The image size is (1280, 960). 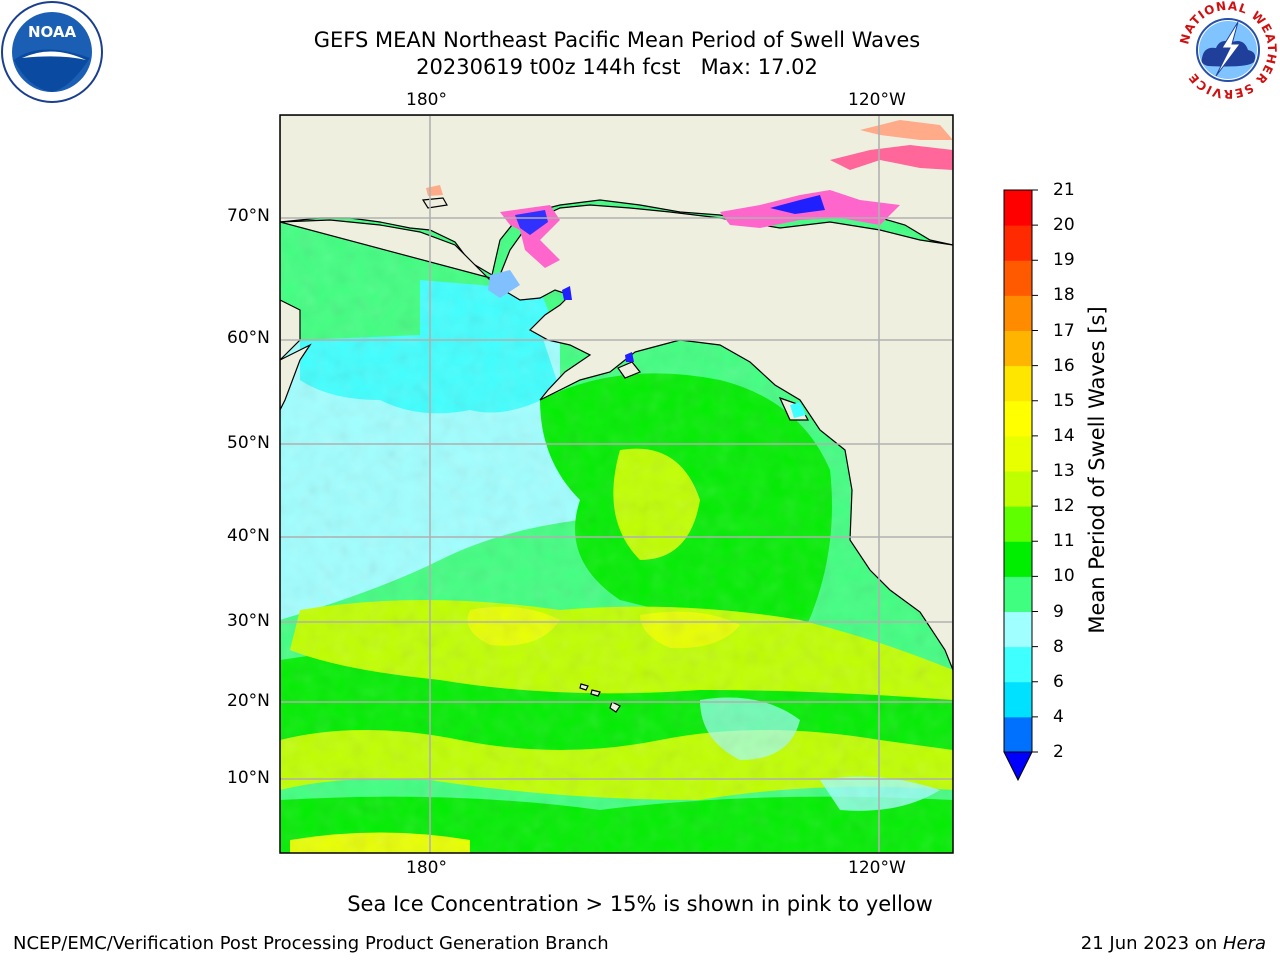 I want to click on colorbar-tick-label: 10, so click(x=1064, y=576).